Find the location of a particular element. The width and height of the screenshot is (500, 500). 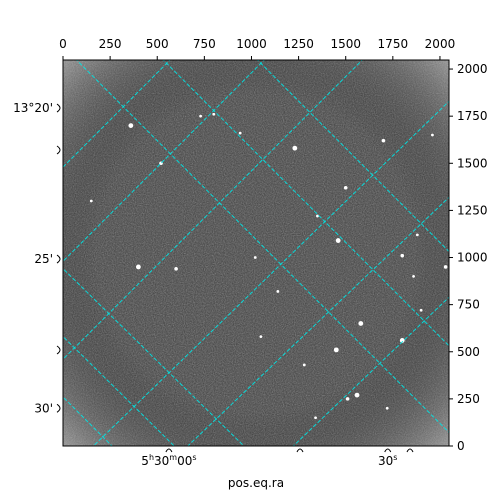

dec-tick-label: 25' is located at coordinates (43, 259).